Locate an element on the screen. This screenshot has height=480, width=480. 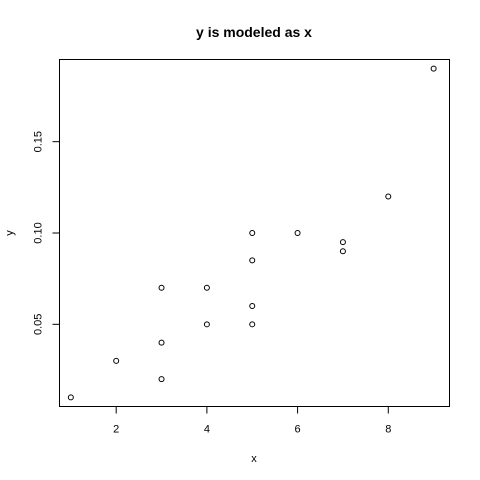
x-axis-label: x is located at coordinates (254, 459).